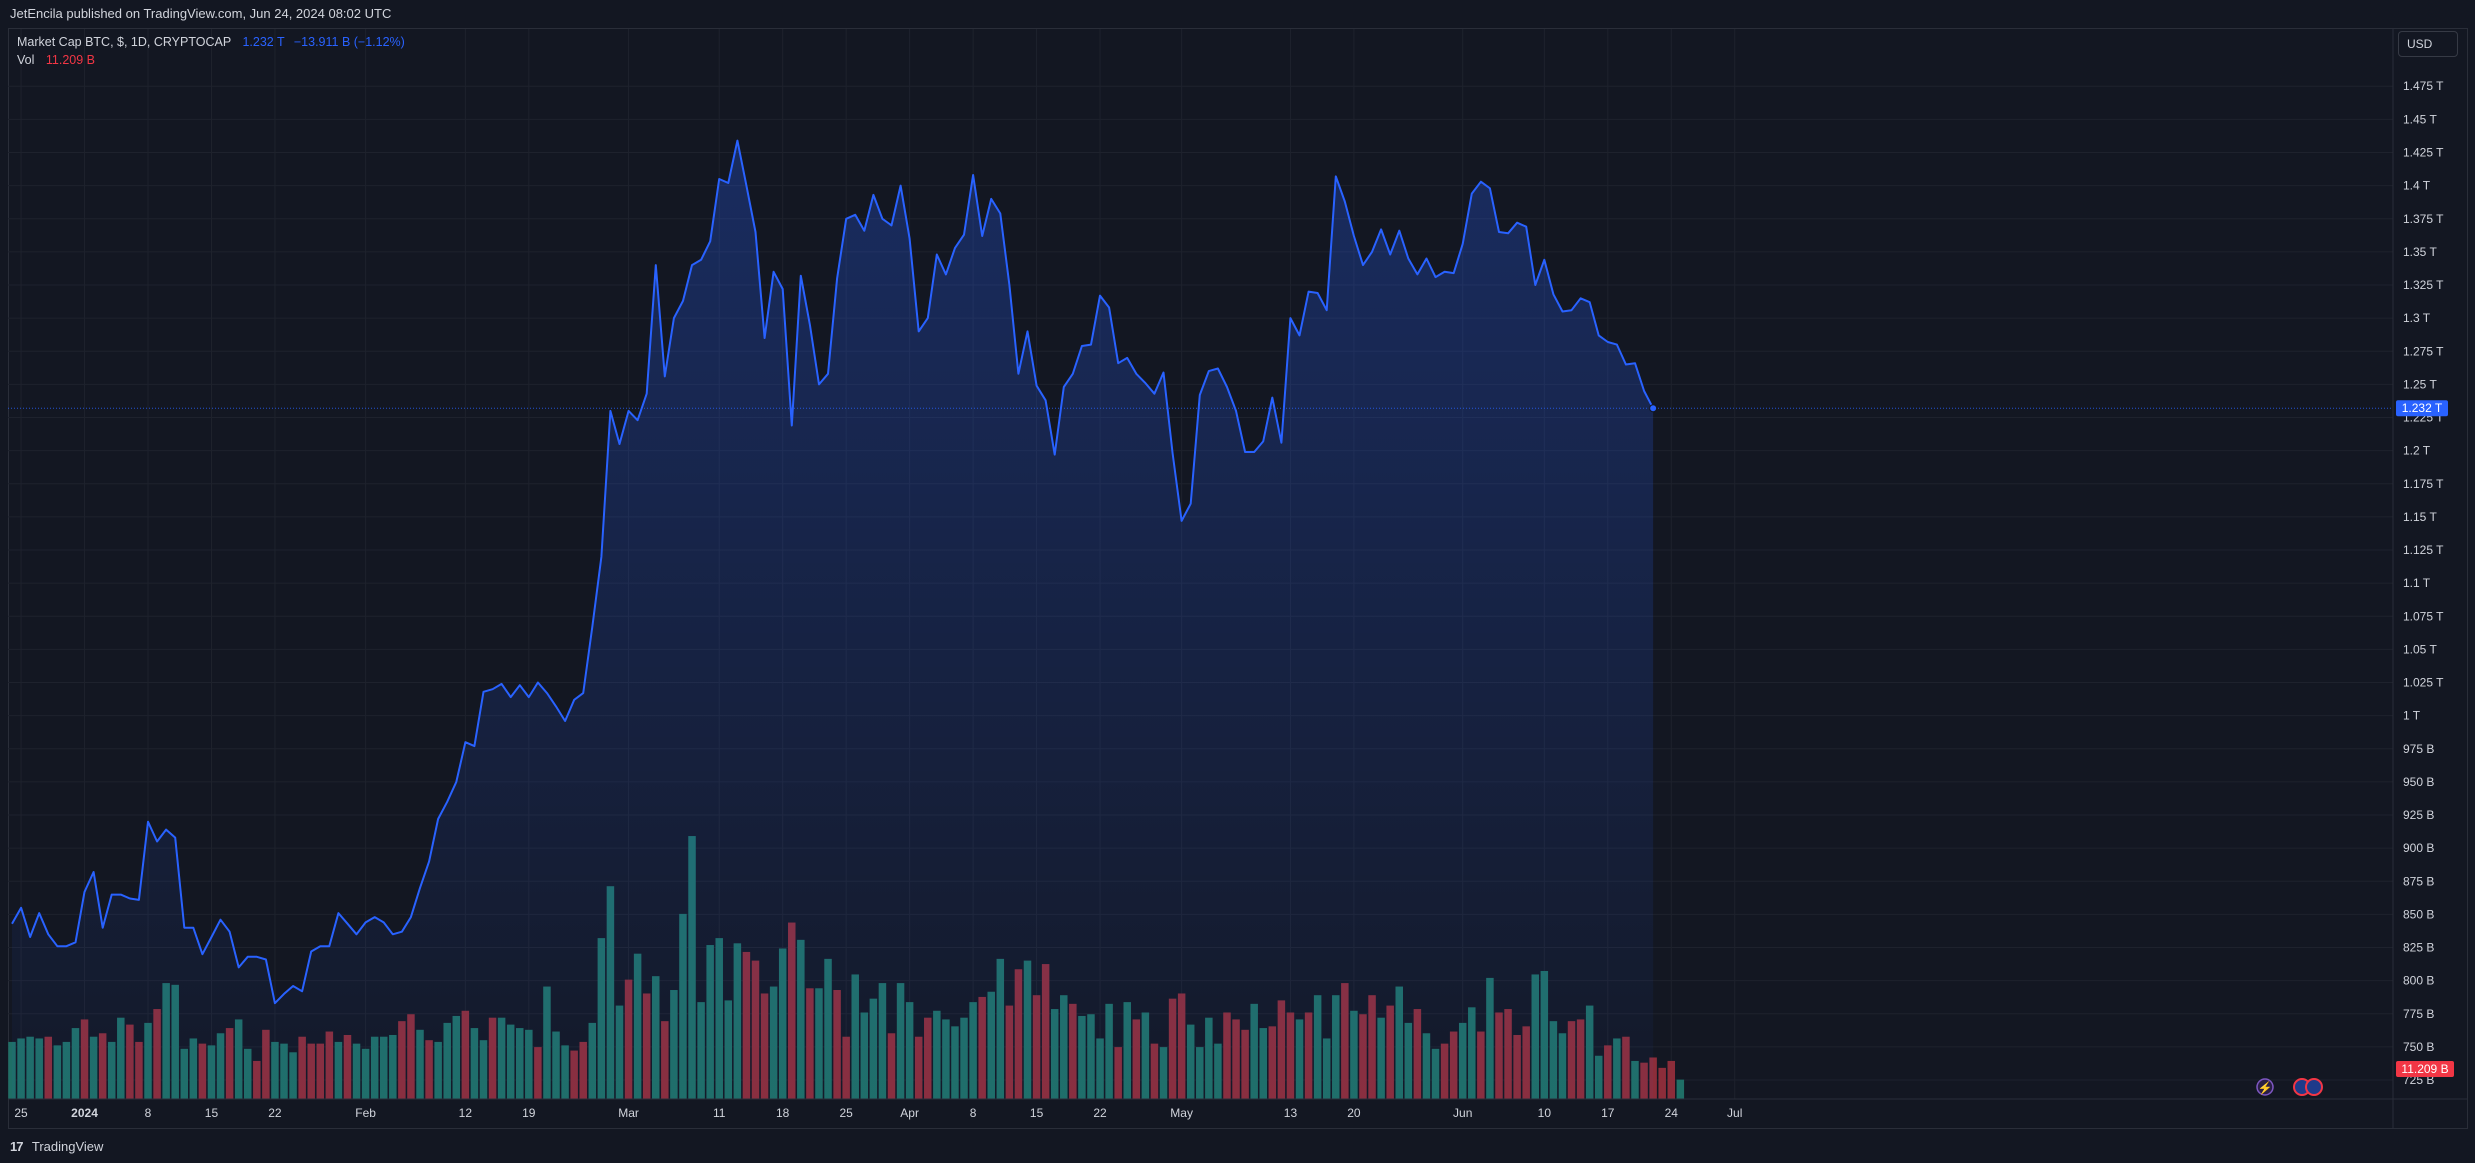  Describe the element at coordinates (70, 60) in the screenshot. I see `legend-volume-value: 11.209 B` at that location.